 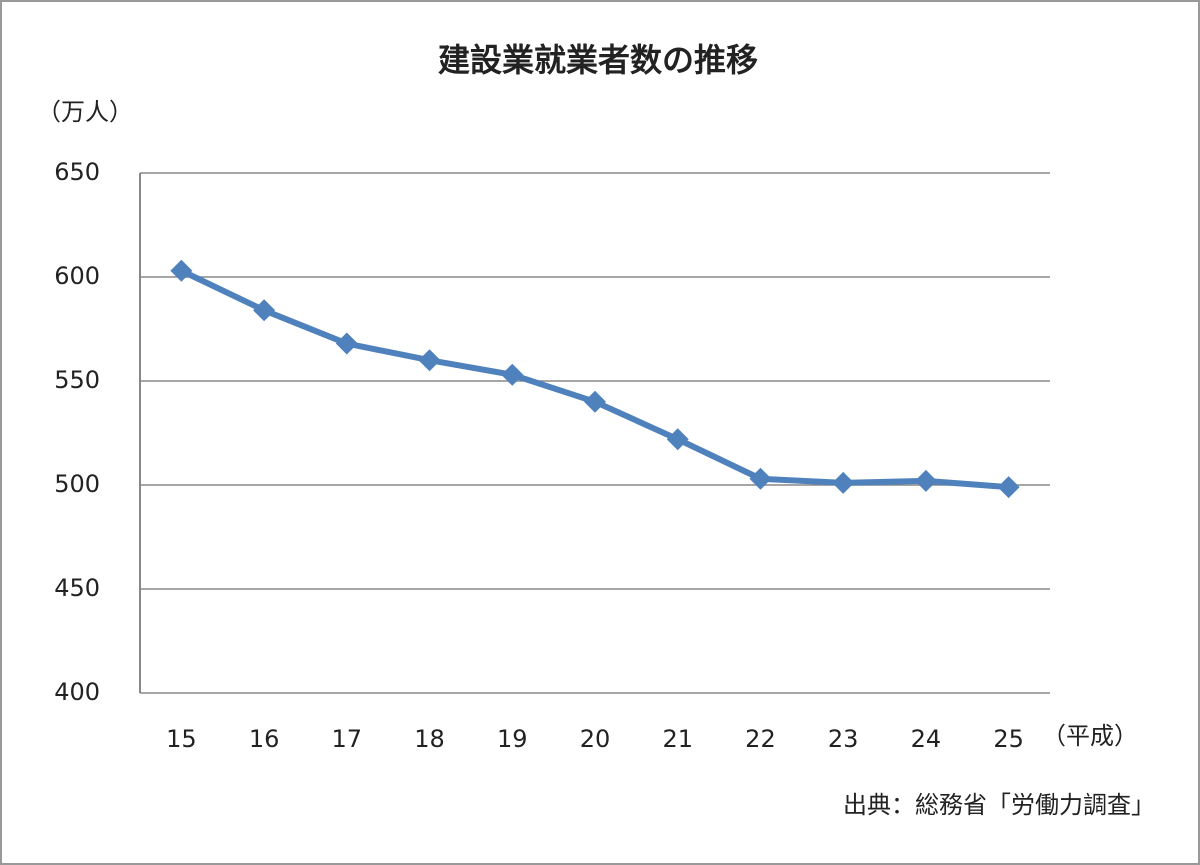 I want to click on y-tick-label: 600, so click(x=77, y=276).